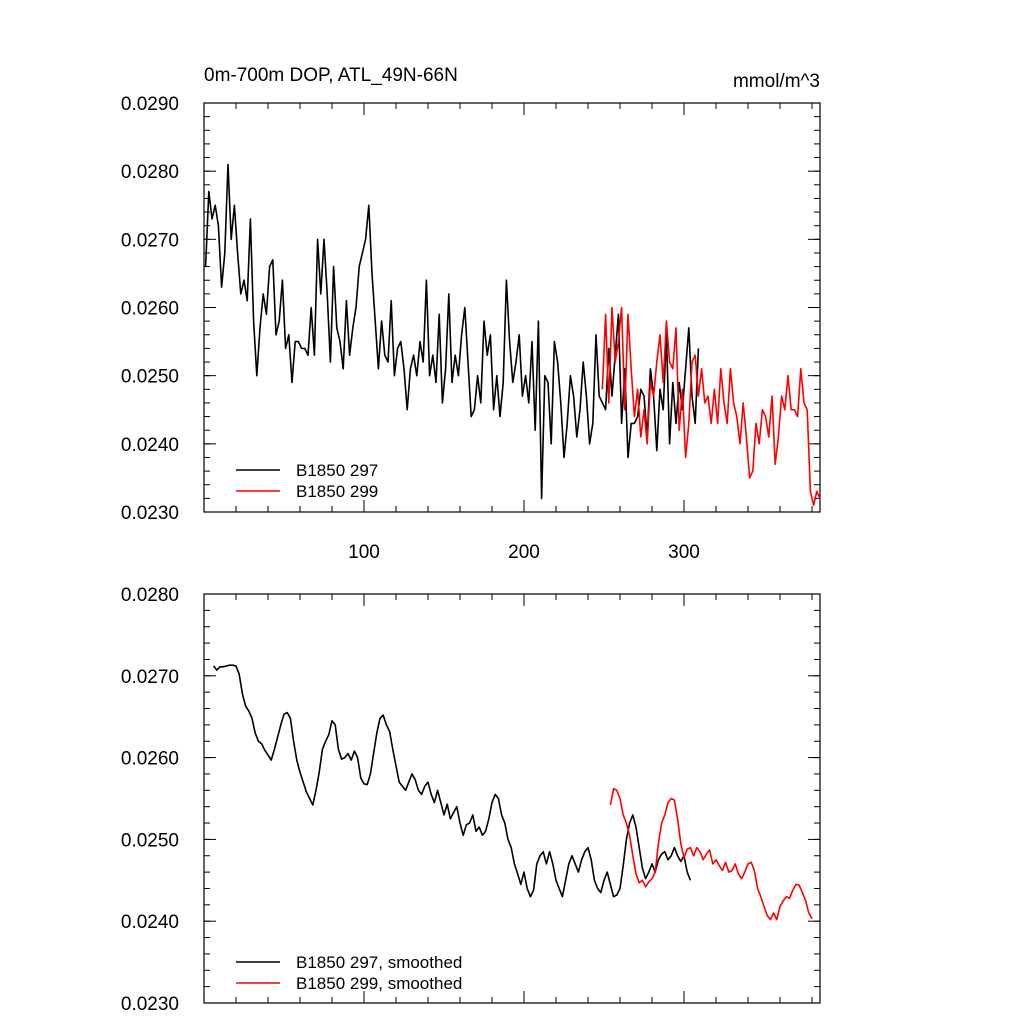  I want to click on y-tick-label: 0.0290, so click(150, 104).